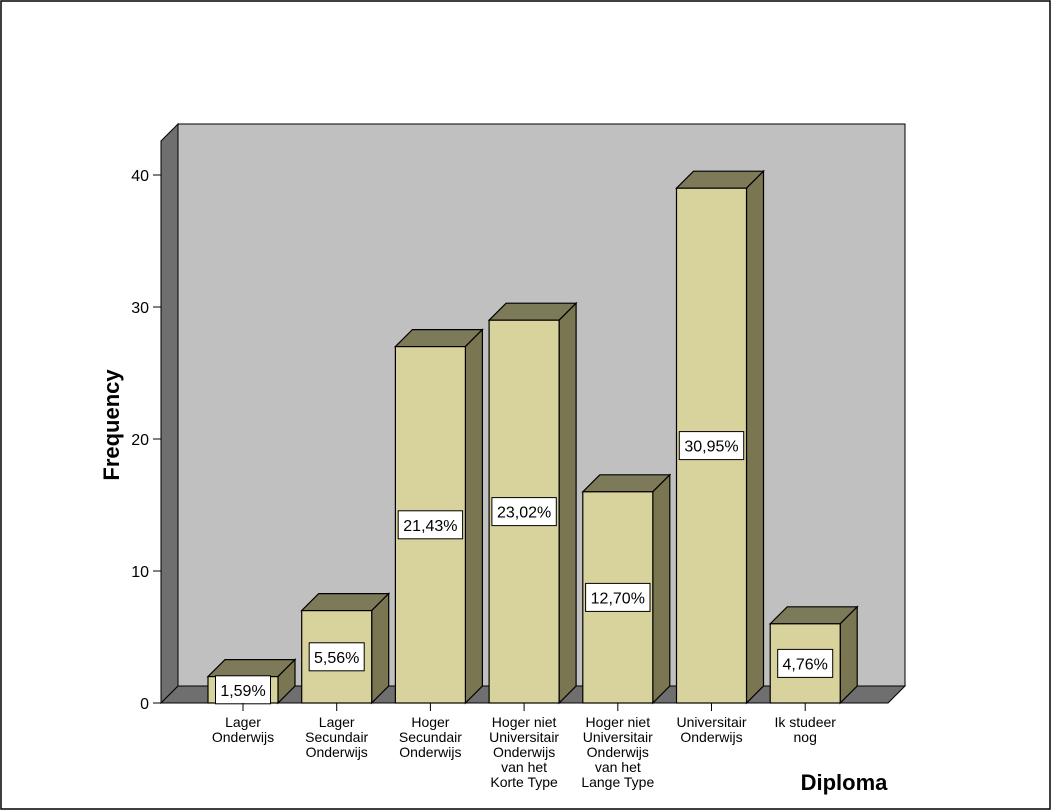 The image size is (1051, 810). Describe the element at coordinates (111, 425) in the screenshot. I see `y-axis-title: Frequency` at that location.